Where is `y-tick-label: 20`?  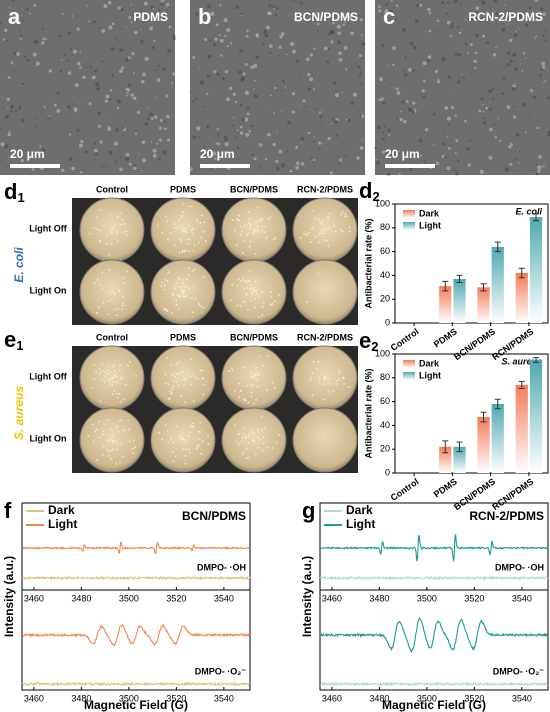
y-tick-label: 20 is located at coordinates (385, 299).